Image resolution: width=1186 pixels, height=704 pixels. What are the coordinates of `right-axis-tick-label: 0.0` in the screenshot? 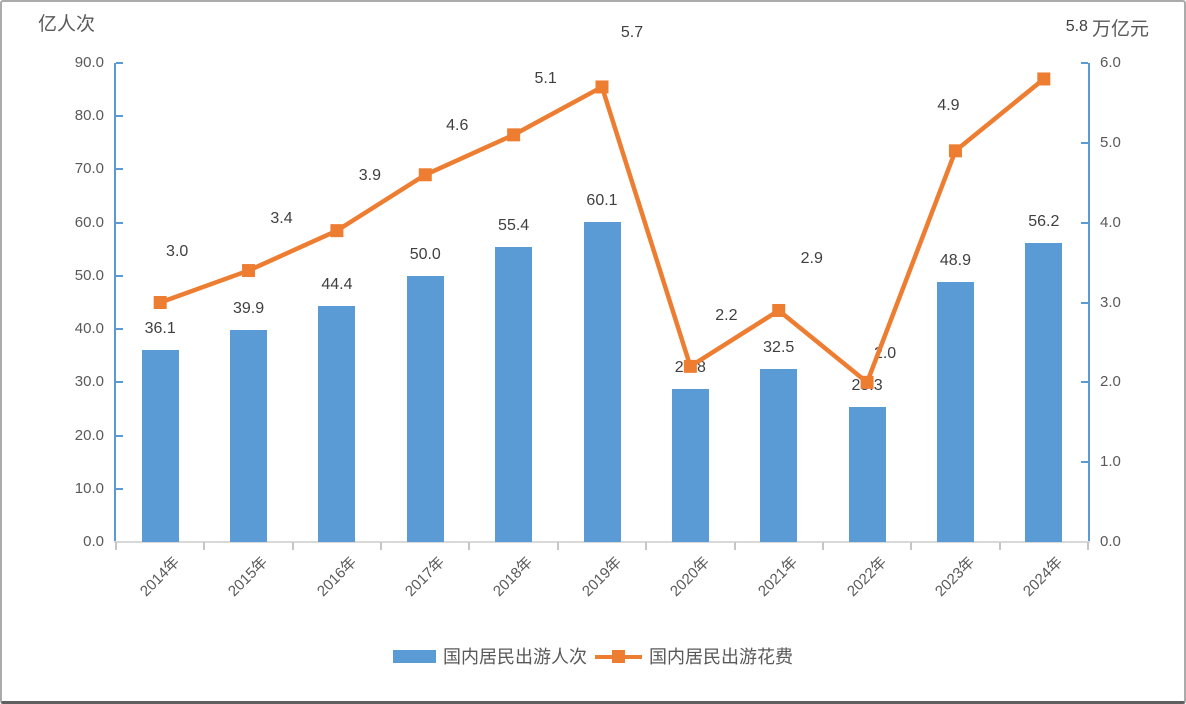 It's located at (1110, 541).